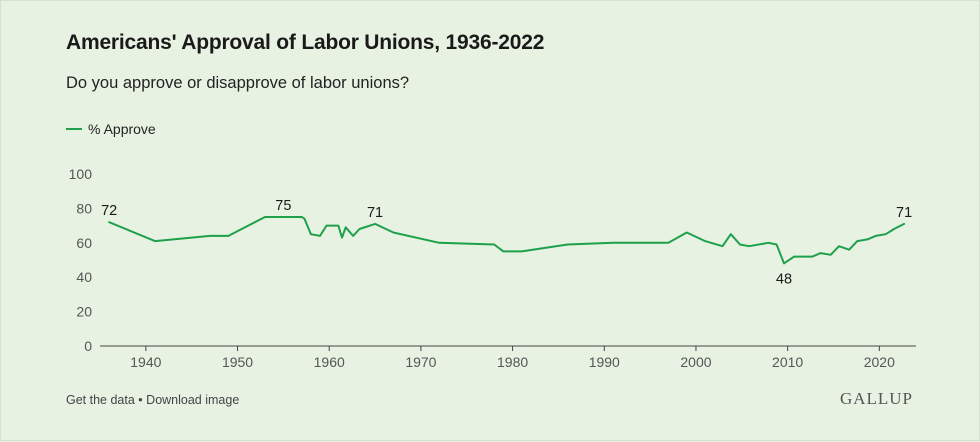 This screenshot has height=442, width=980. What do you see at coordinates (84, 312) in the screenshot?
I see `y-tick-label: 20` at bounding box center [84, 312].